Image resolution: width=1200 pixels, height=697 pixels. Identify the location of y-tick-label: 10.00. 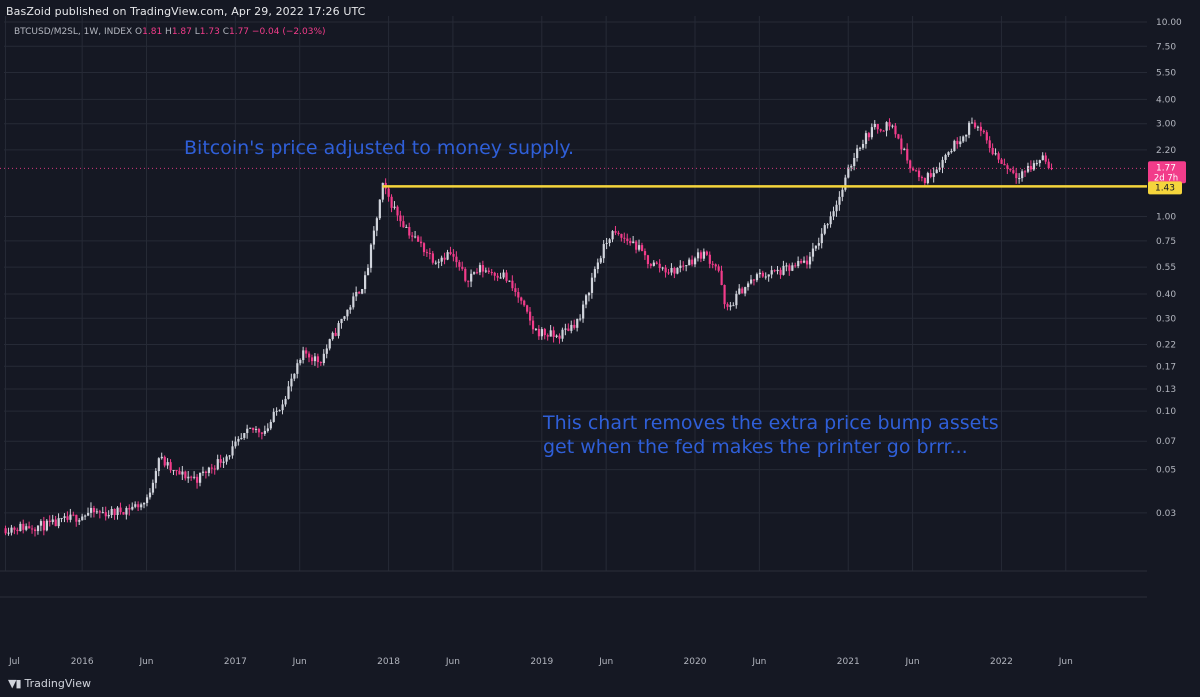
(1169, 23).